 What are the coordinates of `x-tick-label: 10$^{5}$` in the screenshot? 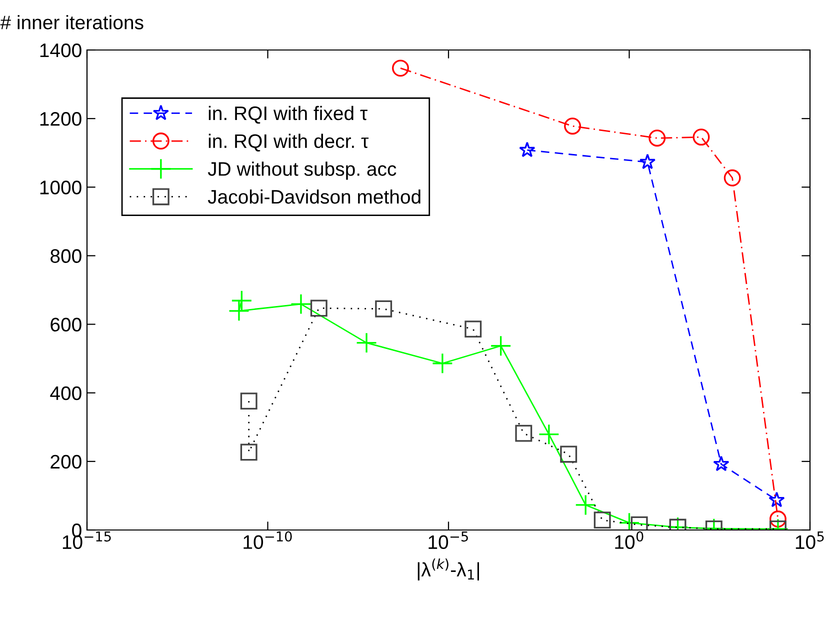 It's located at (810, 540).